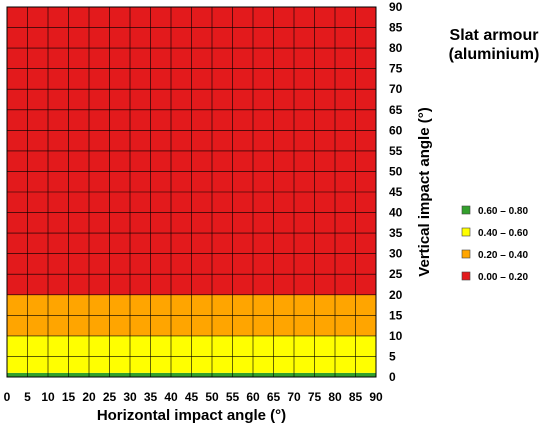 The image size is (550, 431). I want to click on y-tick-label: 20, so click(396, 295).